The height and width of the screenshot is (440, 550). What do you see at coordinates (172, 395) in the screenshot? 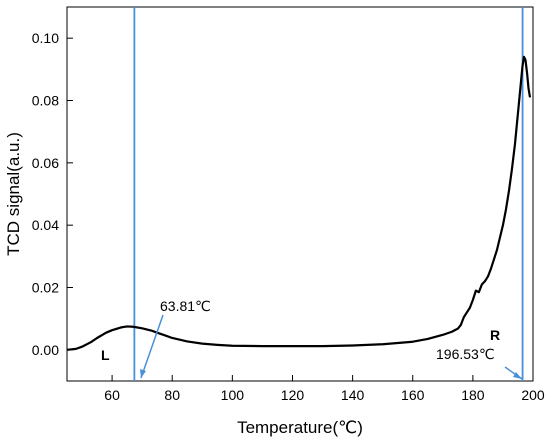
I see `x-tick-label: 80` at bounding box center [172, 395].